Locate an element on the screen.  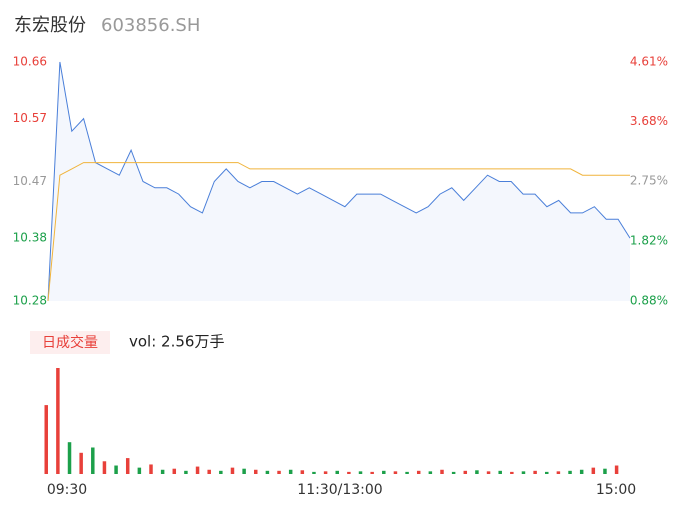
y2-tick-label: 4.61% is located at coordinates (649, 62).